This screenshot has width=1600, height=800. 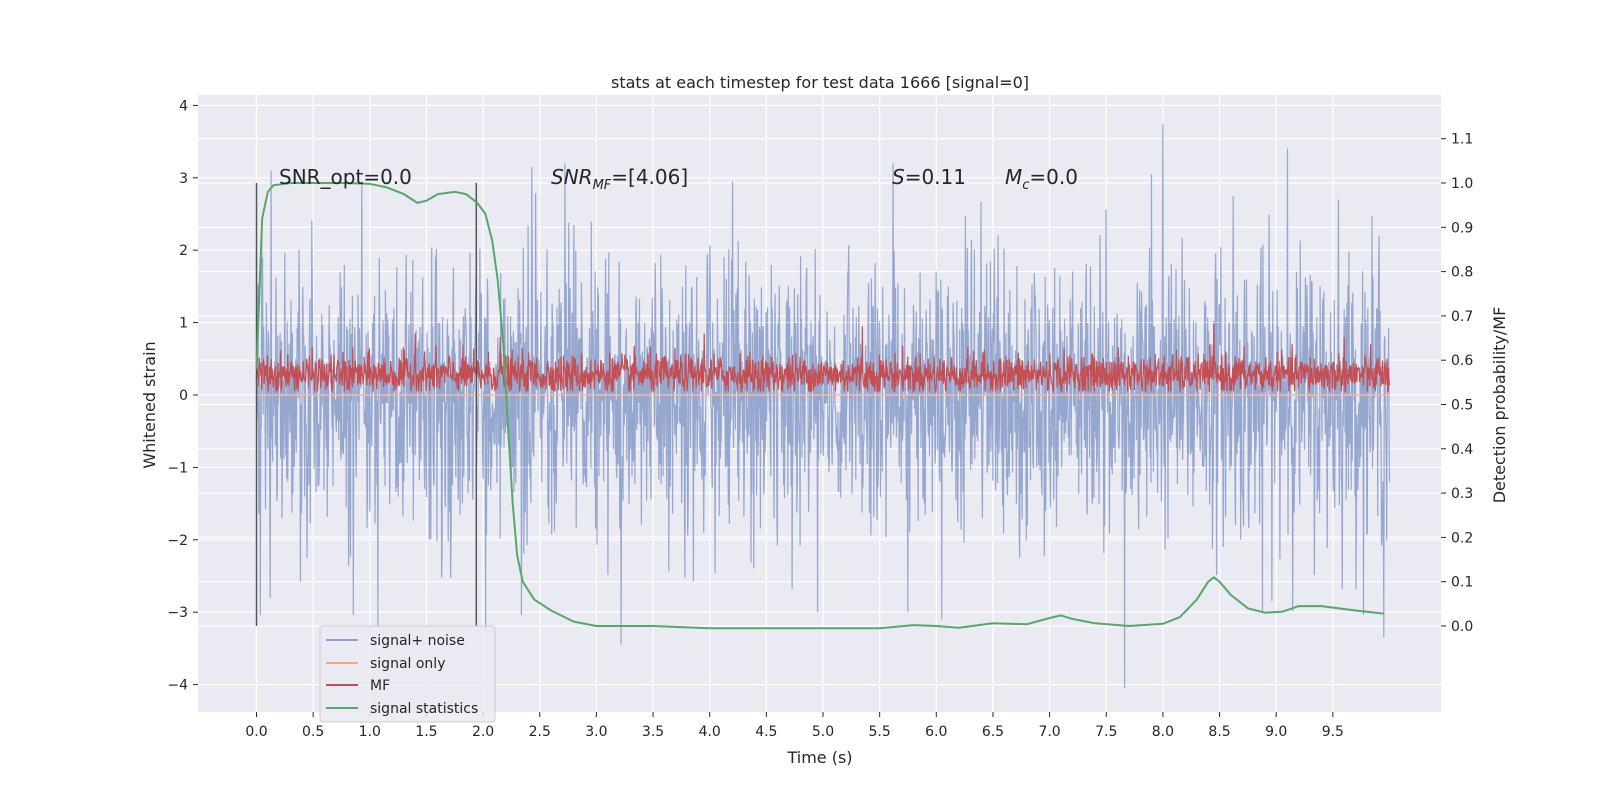 I want to click on x-tick-label: 0.0, so click(x=256, y=732).